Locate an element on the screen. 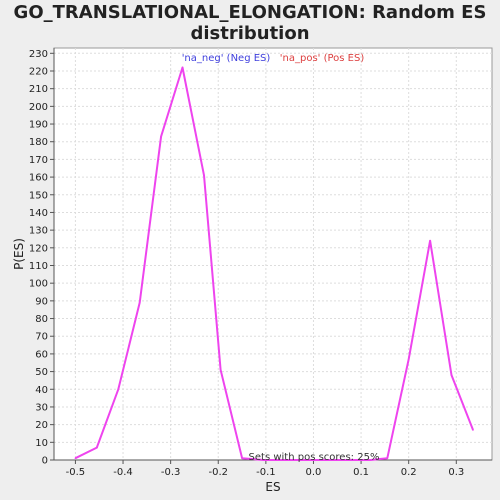 The image size is (500, 500). y-tick-label: 170 is located at coordinates (38, 160).